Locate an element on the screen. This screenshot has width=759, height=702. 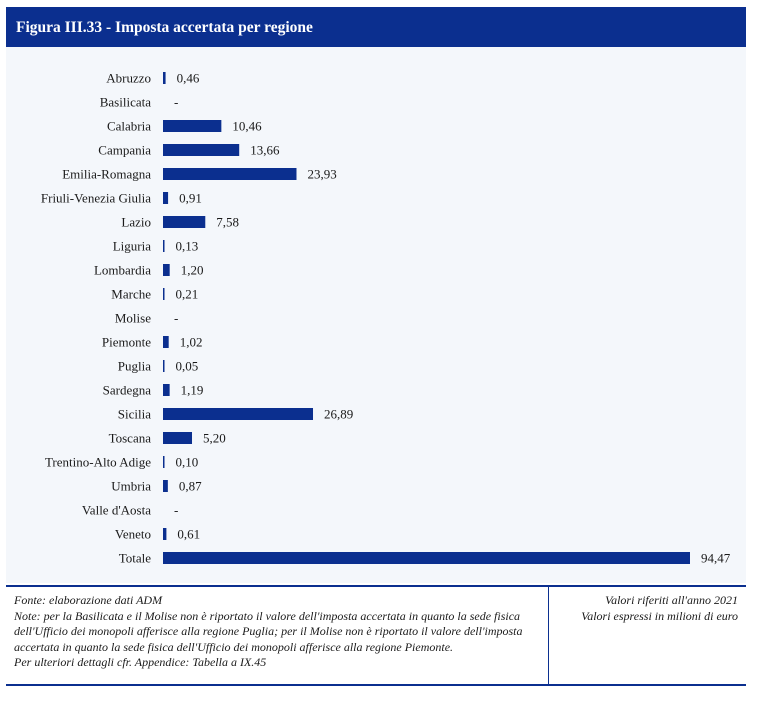
category-label: Sardegna is located at coordinates (127, 390).